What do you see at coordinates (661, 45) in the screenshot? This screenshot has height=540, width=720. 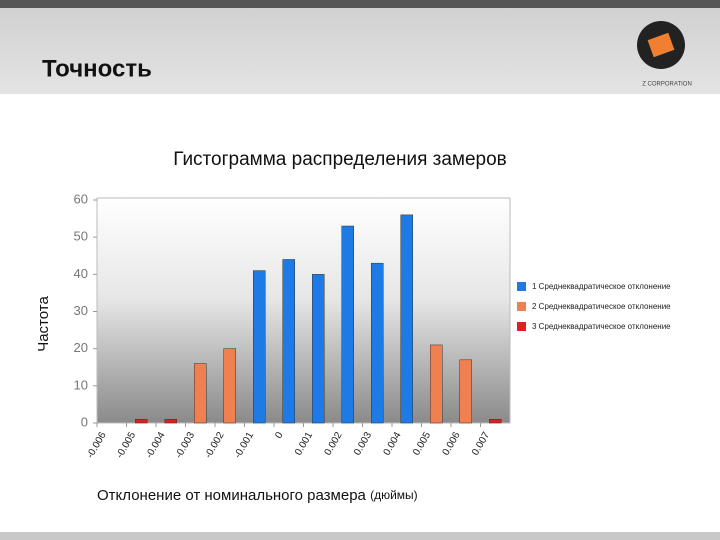 I see `logo-mark` at bounding box center [661, 45].